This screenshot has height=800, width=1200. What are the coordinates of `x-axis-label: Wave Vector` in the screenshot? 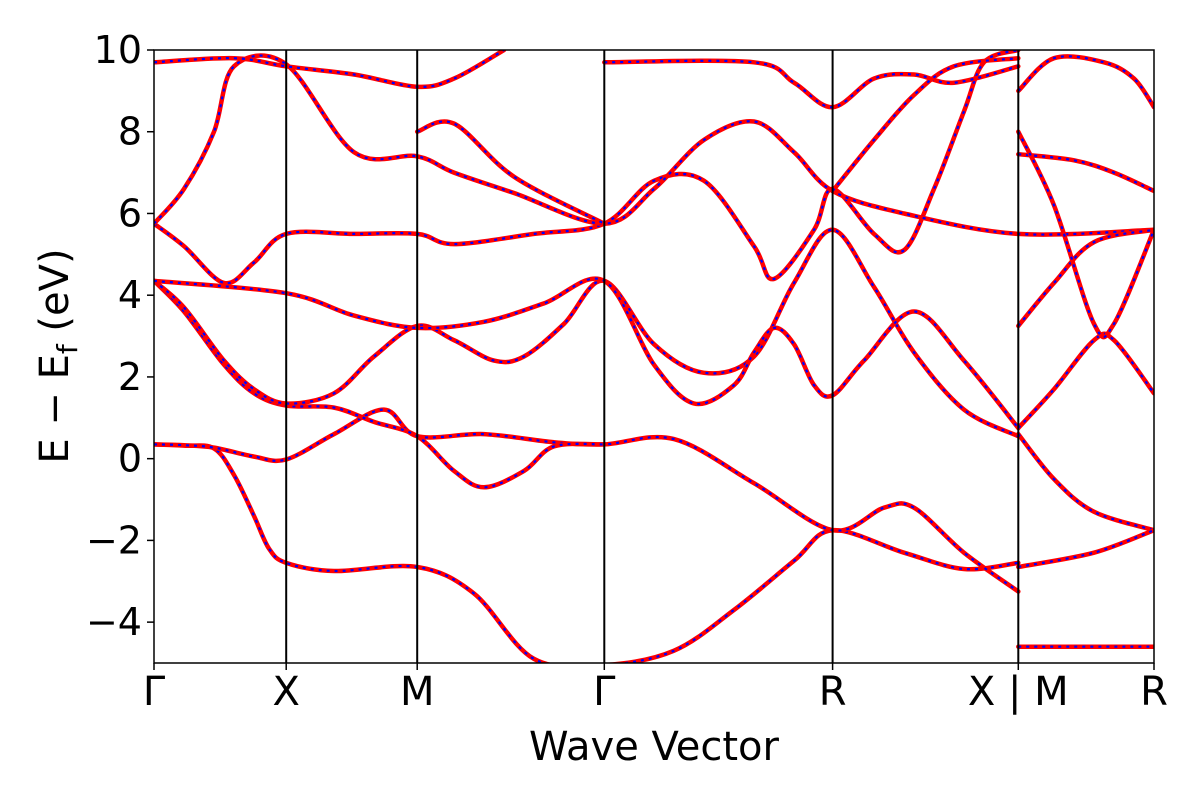 It's located at (654, 747).